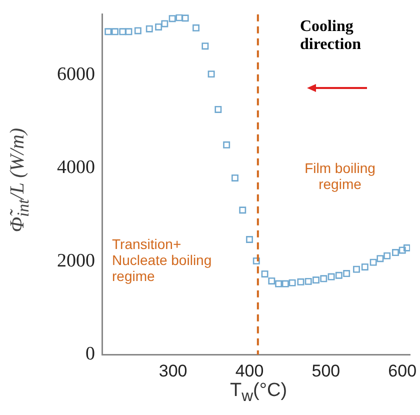 The height and width of the screenshot is (415, 420). Describe the element at coordinates (173, 370) in the screenshot. I see `x-tick-label: 300` at that location.